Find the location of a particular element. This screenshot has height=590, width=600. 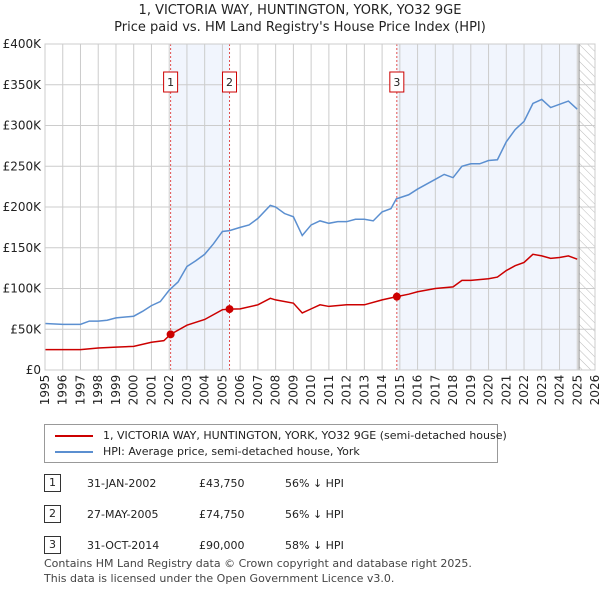

transaction-hpi: 58% ↓ HPI is located at coordinates (314, 545).